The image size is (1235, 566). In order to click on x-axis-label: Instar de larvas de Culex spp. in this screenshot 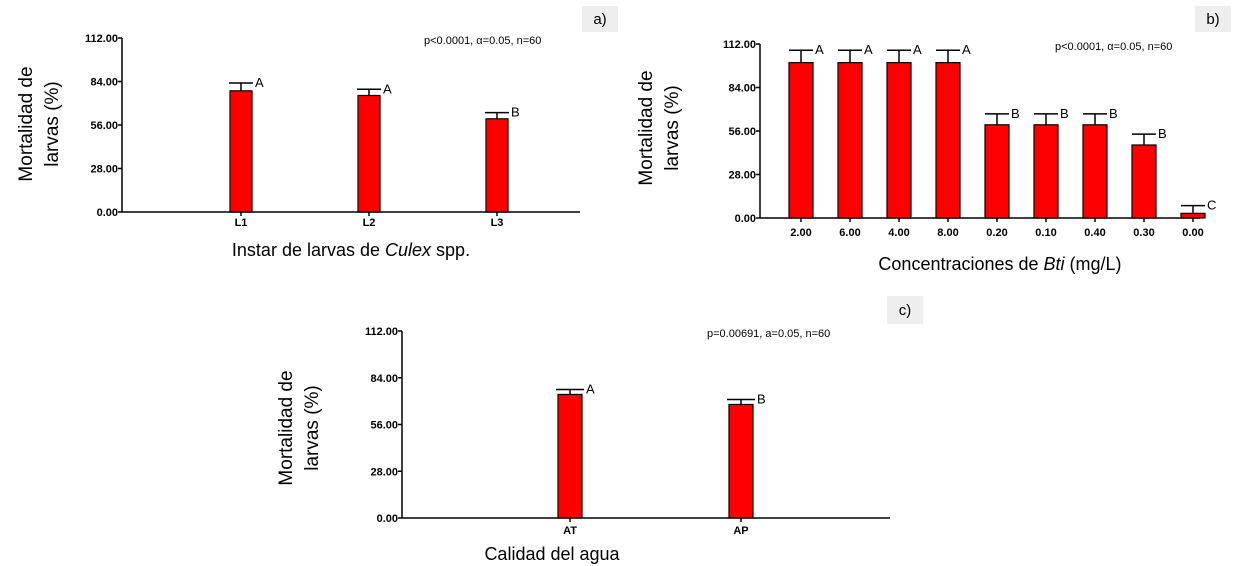, I will do `click(351, 250)`.